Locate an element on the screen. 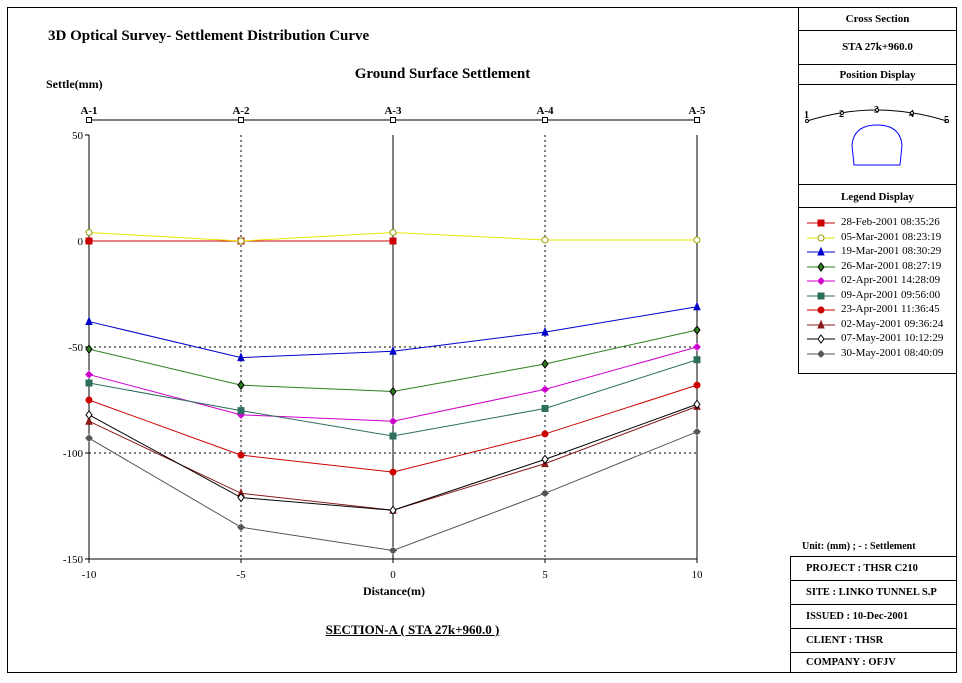  y-tick-label: -150 is located at coordinates (73, 560).